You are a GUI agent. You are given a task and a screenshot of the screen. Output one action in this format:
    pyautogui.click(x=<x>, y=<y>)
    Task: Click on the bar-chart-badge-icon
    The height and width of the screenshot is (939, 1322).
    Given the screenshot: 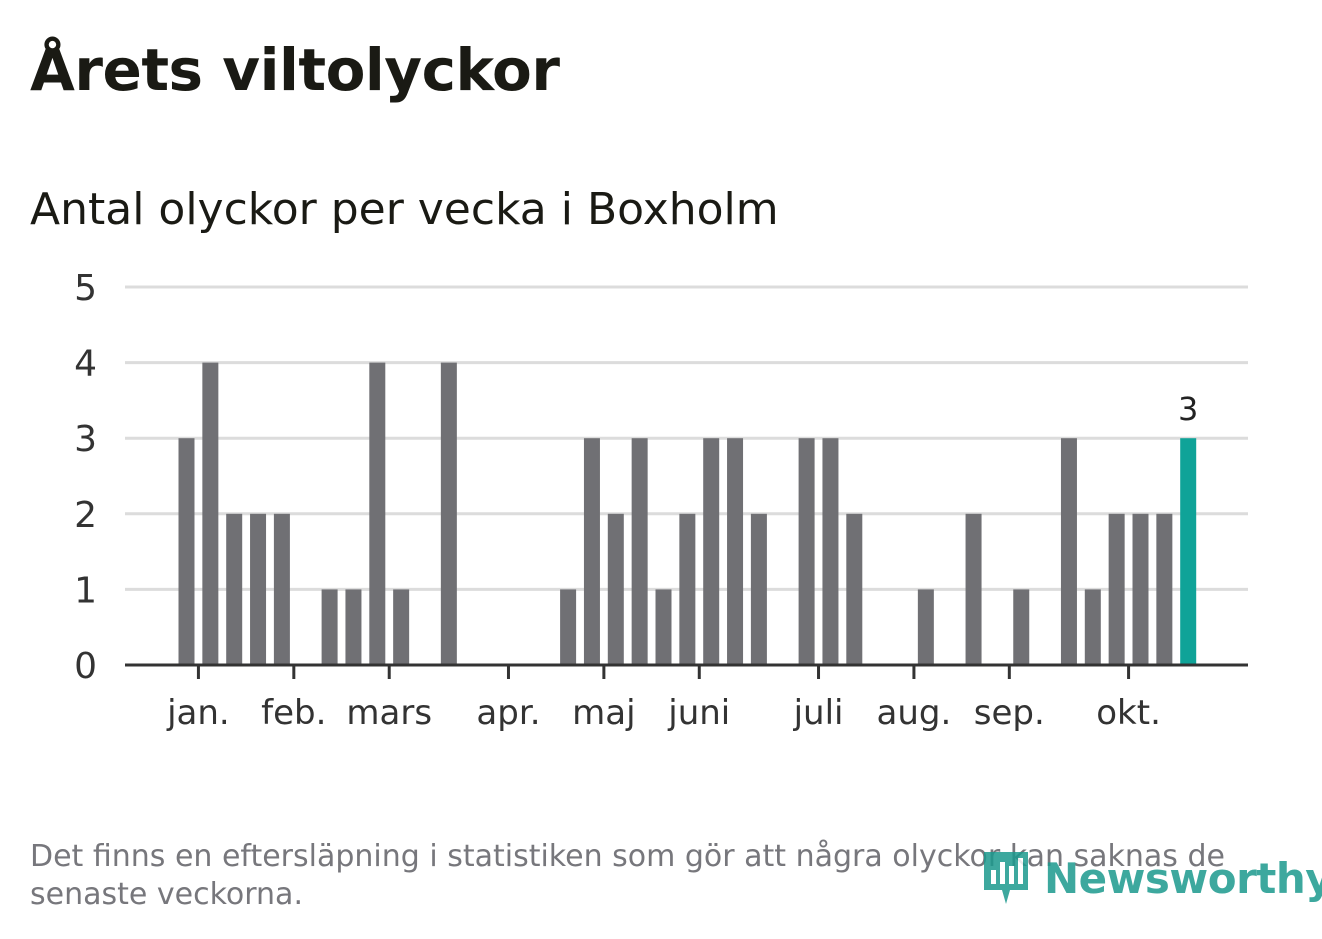 What is the action you would take?
    pyautogui.click(x=1006, y=878)
    